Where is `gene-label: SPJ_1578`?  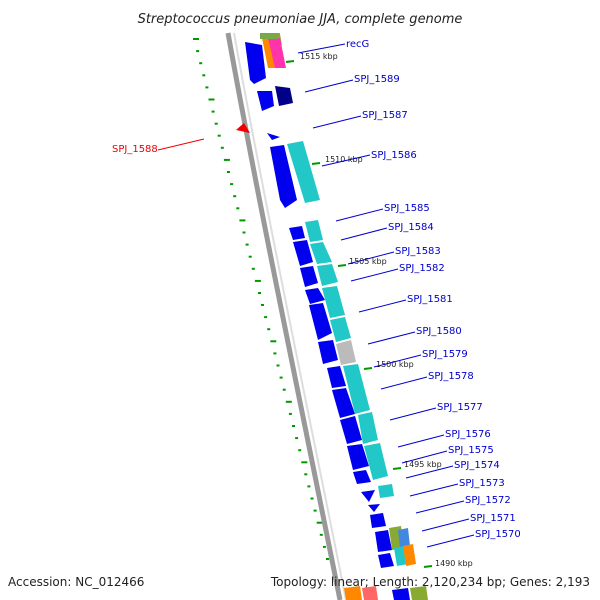 gene-label: SPJ_1578 is located at coordinates (451, 376).